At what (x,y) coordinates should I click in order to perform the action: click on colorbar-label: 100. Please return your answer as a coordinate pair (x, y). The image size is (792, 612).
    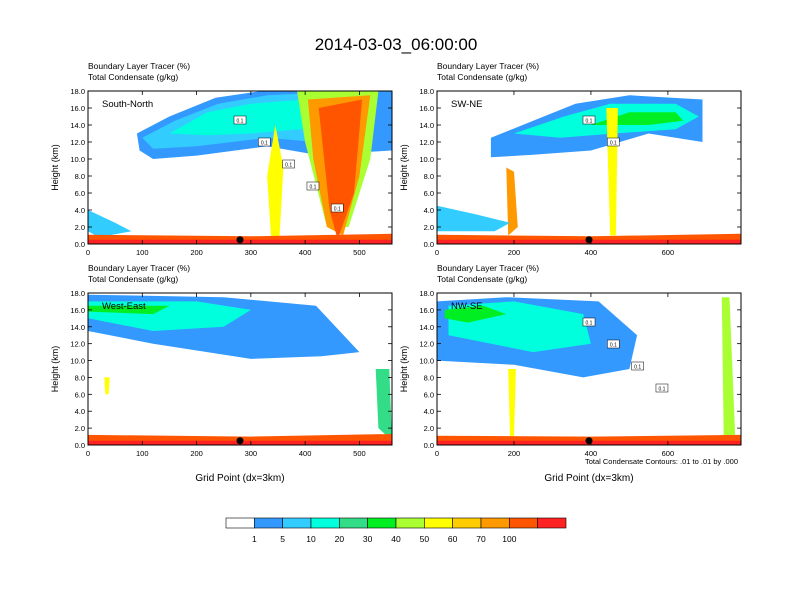
    Looking at the image, I should click on (509, 539).